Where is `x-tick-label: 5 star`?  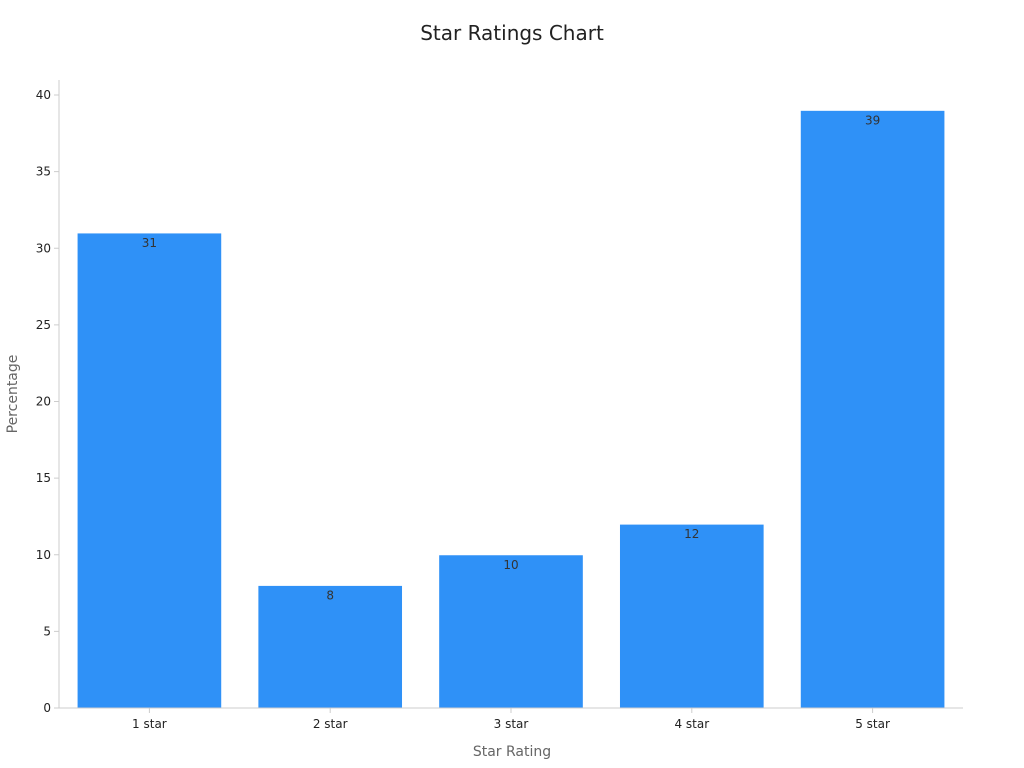 x-tick-label: 5 star is located at coordinates (872, 724).